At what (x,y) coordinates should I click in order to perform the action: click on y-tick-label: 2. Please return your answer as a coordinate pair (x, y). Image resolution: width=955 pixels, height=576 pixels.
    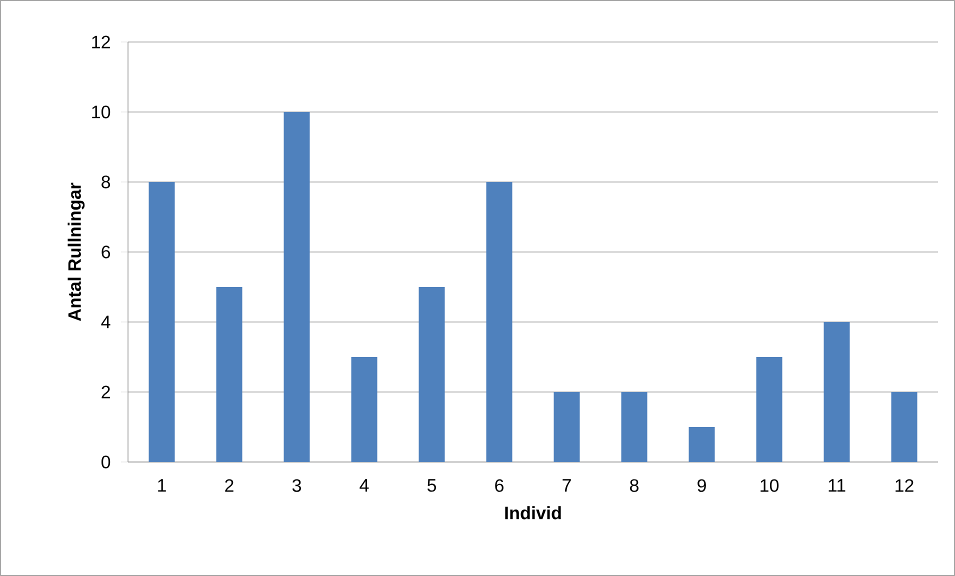
    Looking at the image, I should click on (106, 392).